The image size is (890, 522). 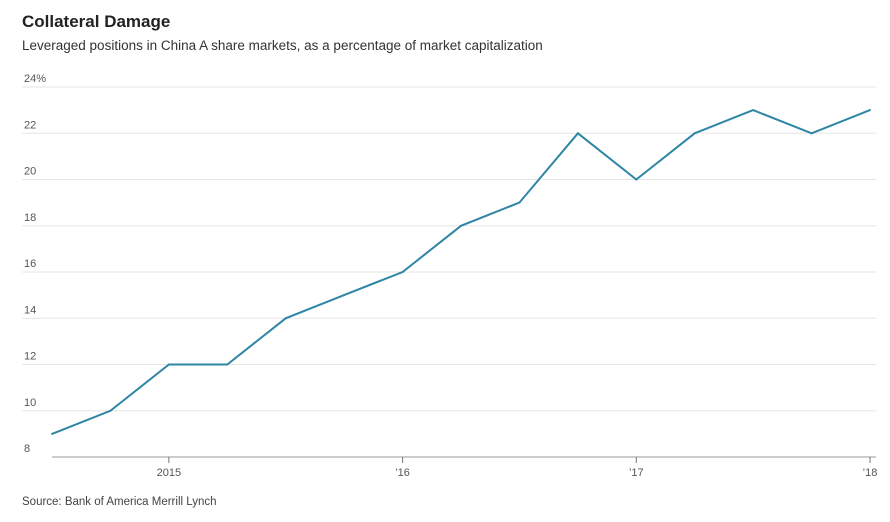 What do you see at coordinates (636, 473) in the screenshot?
I see `x-tick-label: ’17` at bounding box center [636, 473].